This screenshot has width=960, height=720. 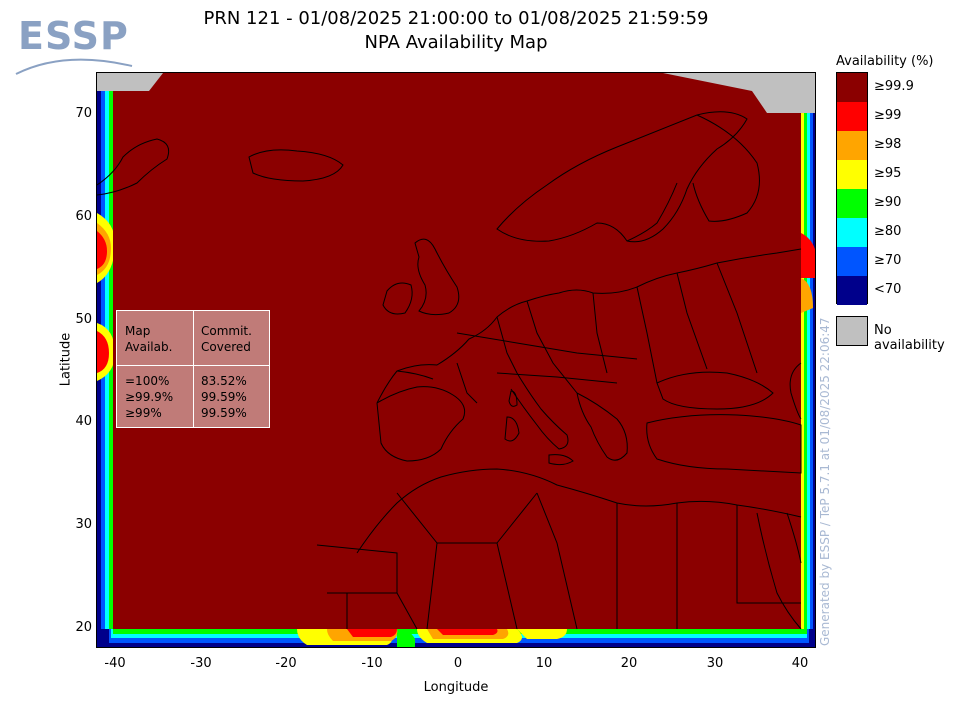 What do you see at coordinates (231, 369) in the screenshot?
I see `stats-column-covered: Commit. Covered 83.52% 99.59% 99.59%` at bounding box center [231, 369].